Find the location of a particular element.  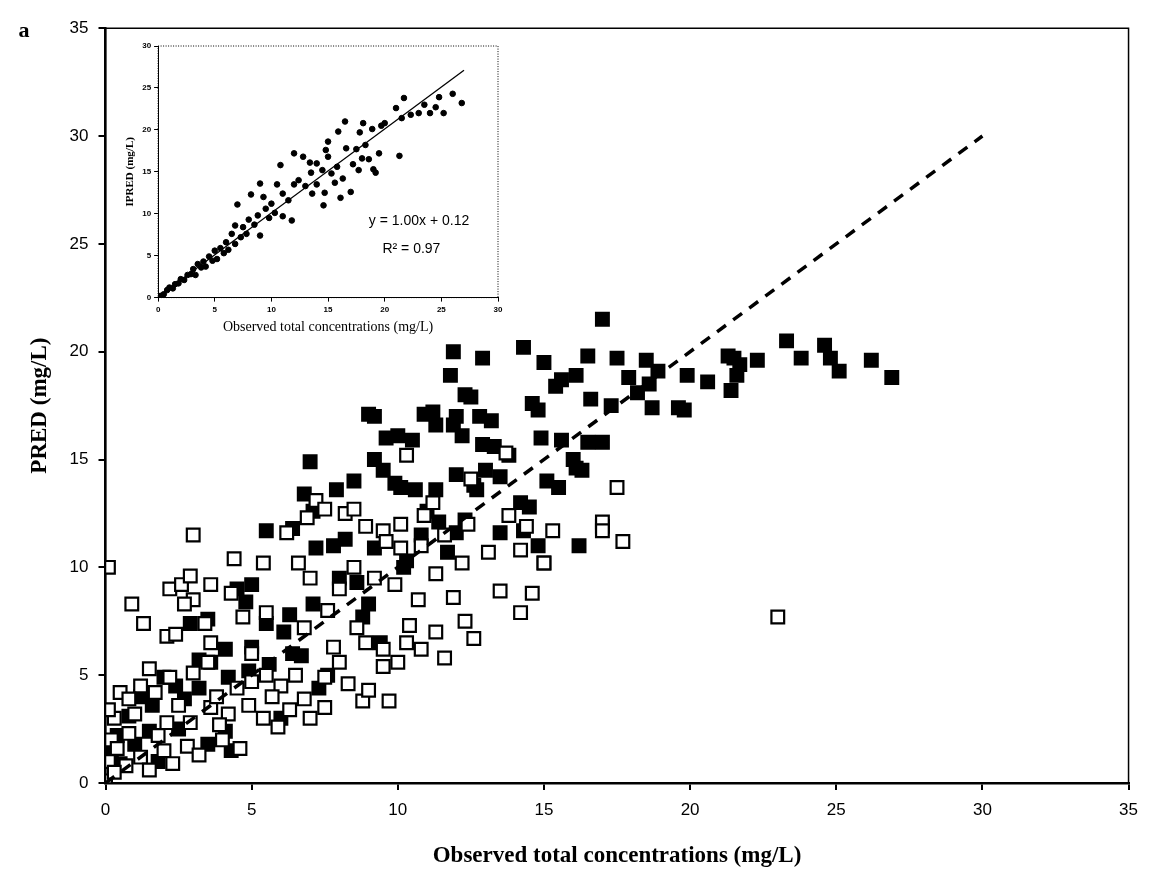

y-tick-label: 35 is located at coordinates (79, 27).